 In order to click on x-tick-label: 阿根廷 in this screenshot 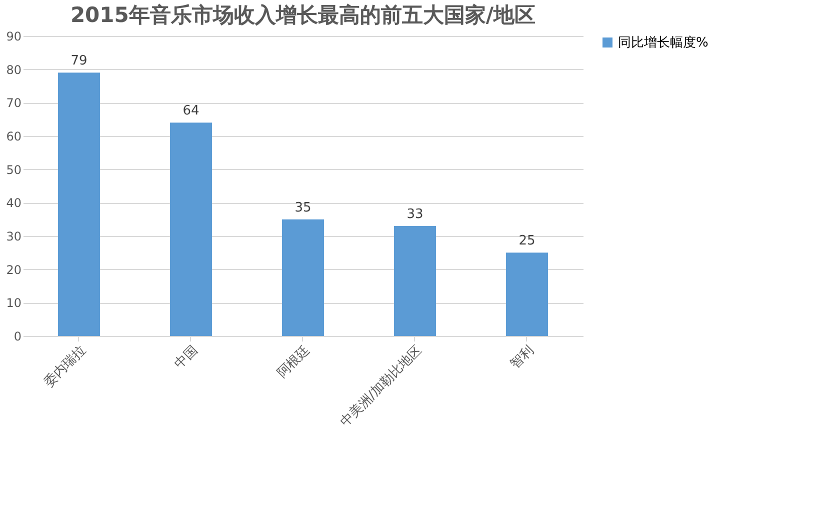, I will do `click(293, 361)`.